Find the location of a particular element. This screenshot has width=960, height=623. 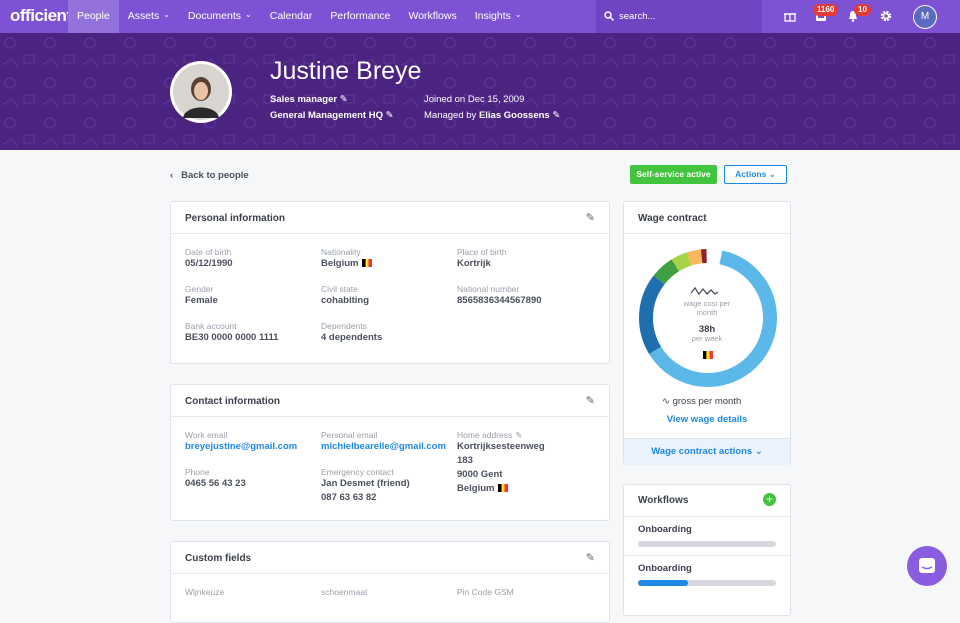

field-label: Phone is located at coordinates (197, 472).